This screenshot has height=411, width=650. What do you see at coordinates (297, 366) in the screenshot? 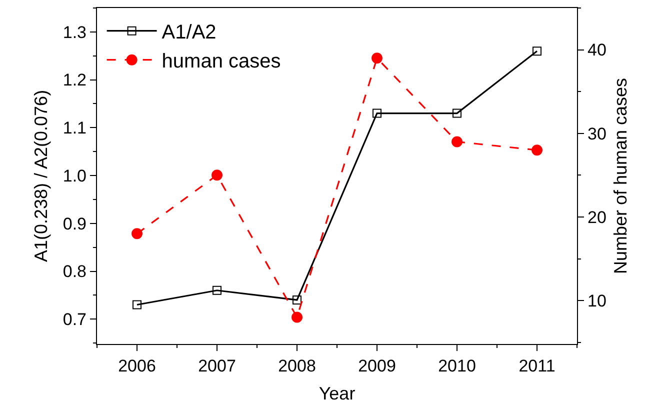
I see `x-tick-label: 2008` at bounding box center [297, 366].